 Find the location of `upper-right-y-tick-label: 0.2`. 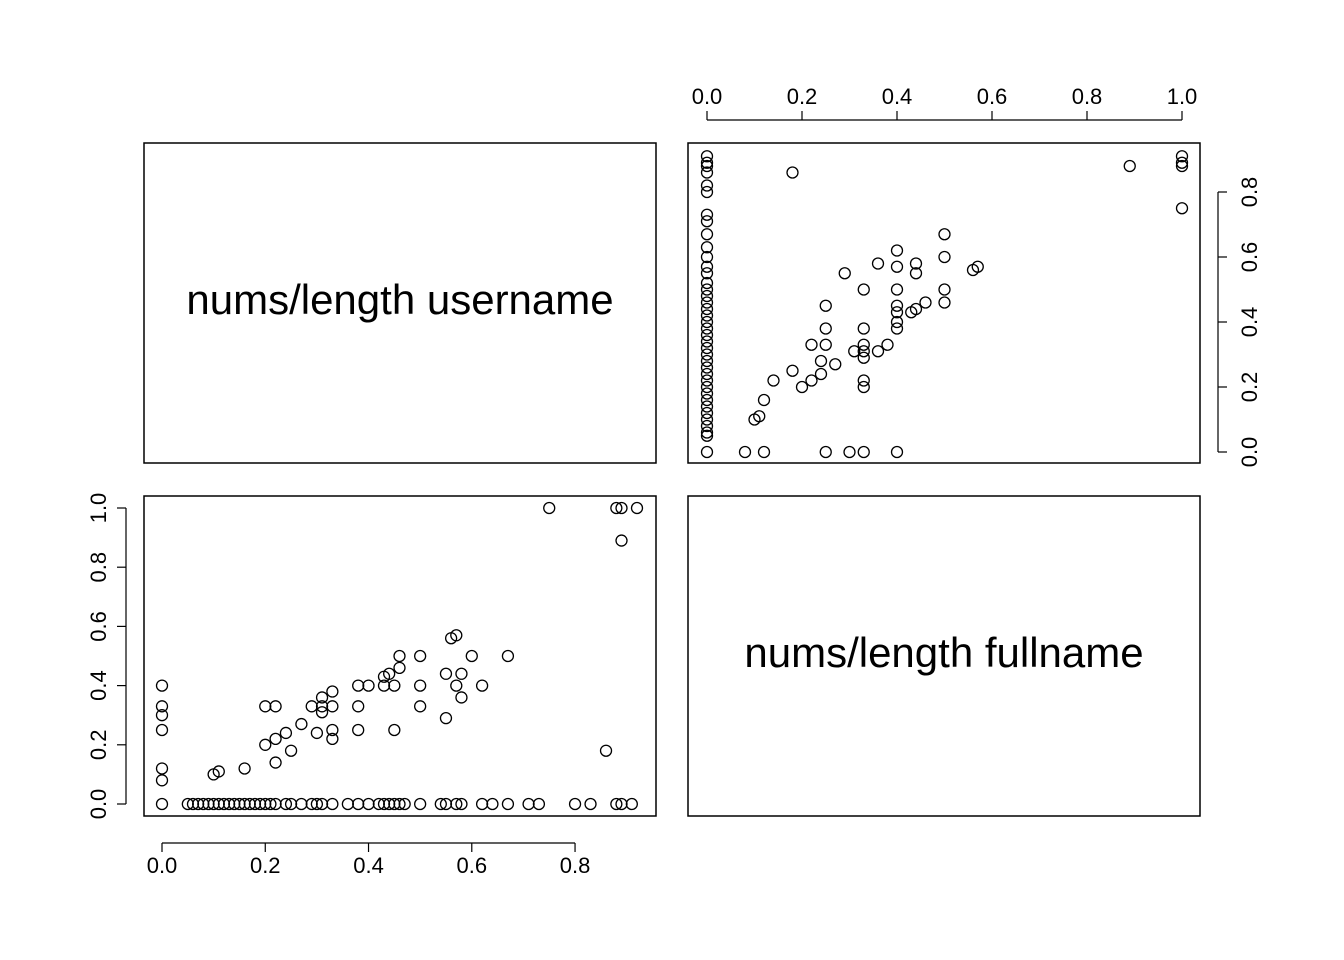

upper-right-y-tick-label: 0.2 is located at coordinates (1249, 387).